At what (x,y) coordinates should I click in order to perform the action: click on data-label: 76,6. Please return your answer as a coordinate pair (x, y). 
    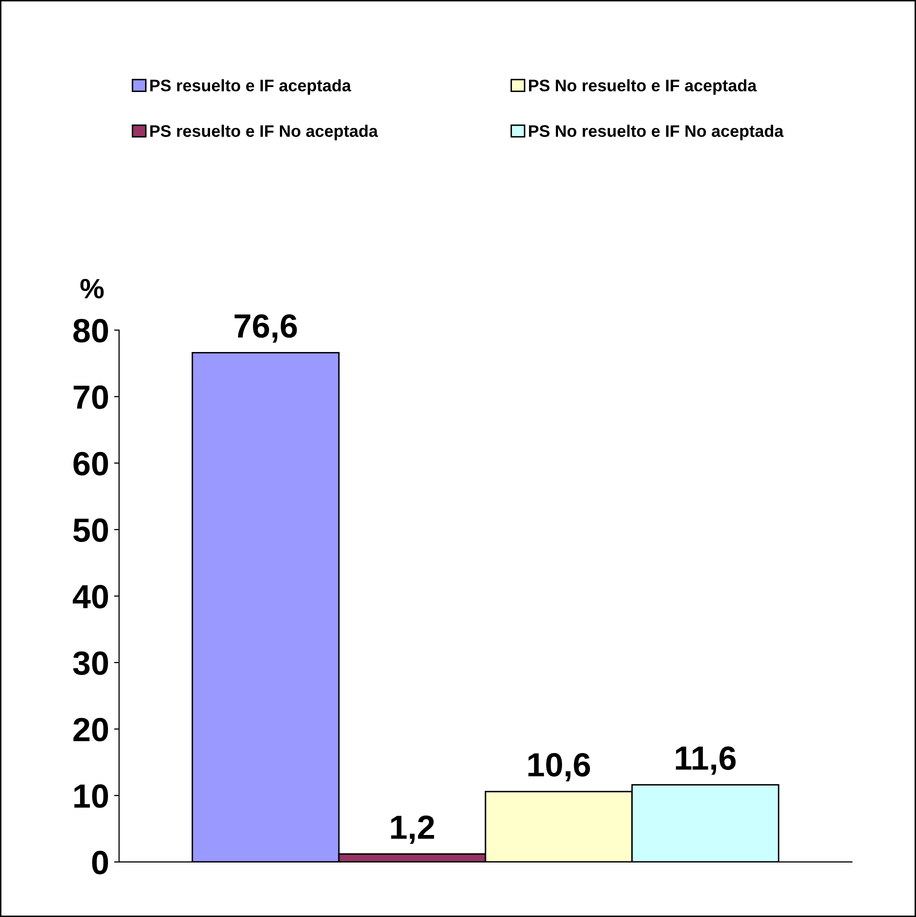
    Looking at the image, I should click on (265, 328).